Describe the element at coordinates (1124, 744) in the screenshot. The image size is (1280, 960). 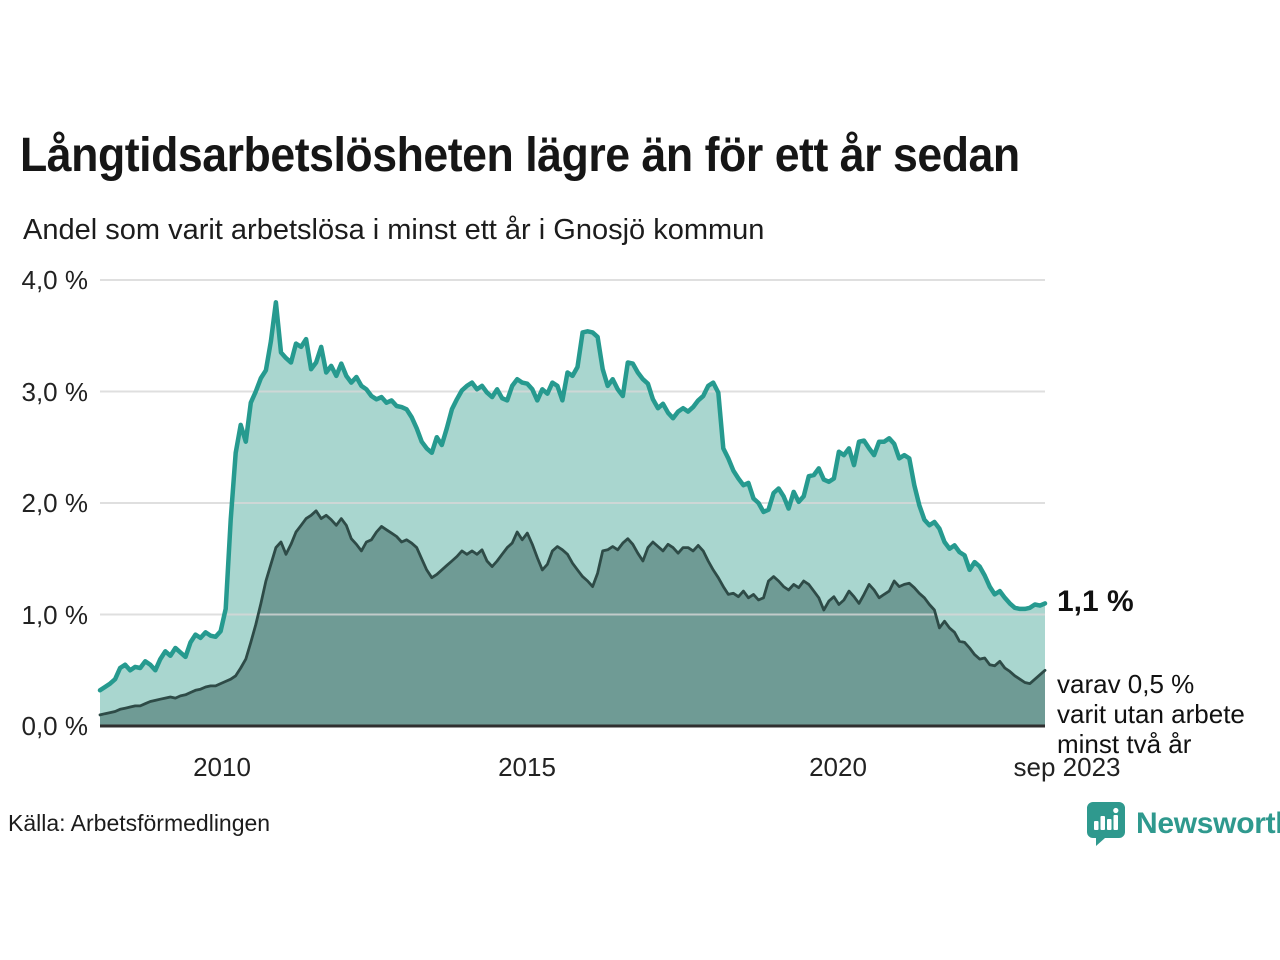
I see `detail-line: minst två år` at that location.